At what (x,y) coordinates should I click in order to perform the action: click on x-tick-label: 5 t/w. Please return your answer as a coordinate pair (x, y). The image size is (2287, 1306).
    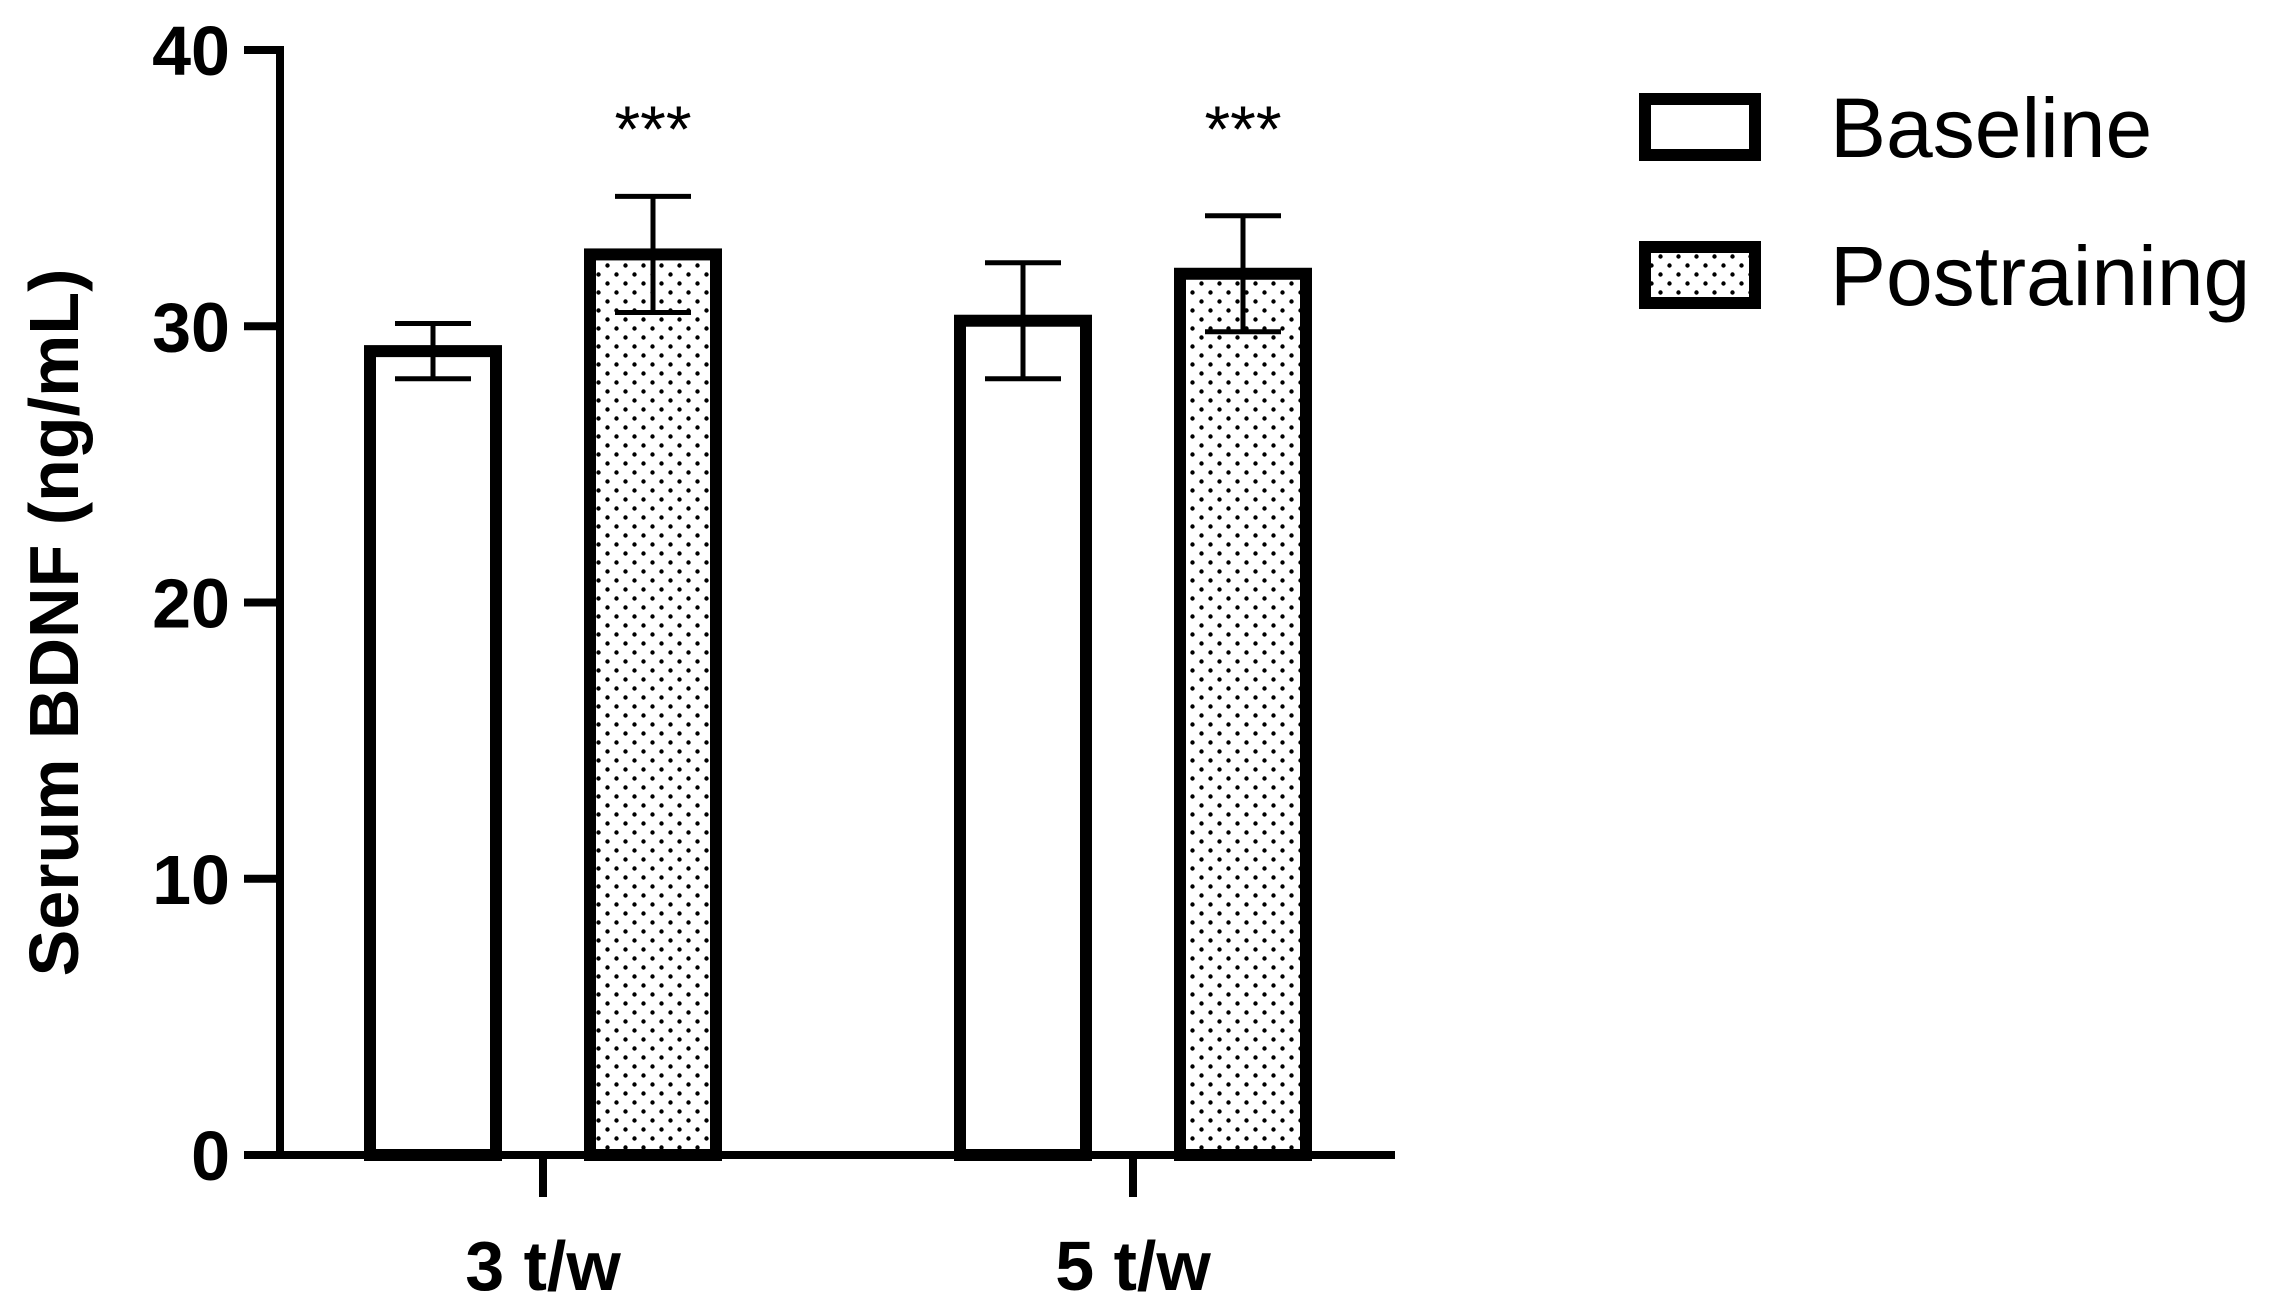
    Looking at the image, I should click on (1133, 1266).